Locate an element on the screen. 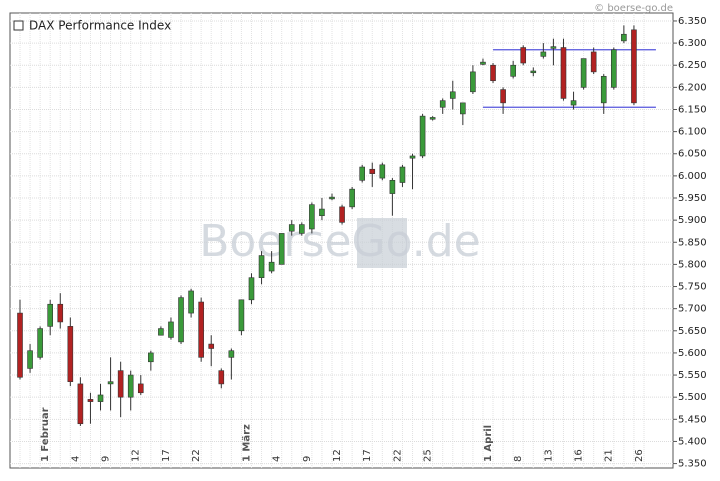 This screenshot has width=720, height=481. legend-label: DAX Performance Index is located at coordinates (100, 26).